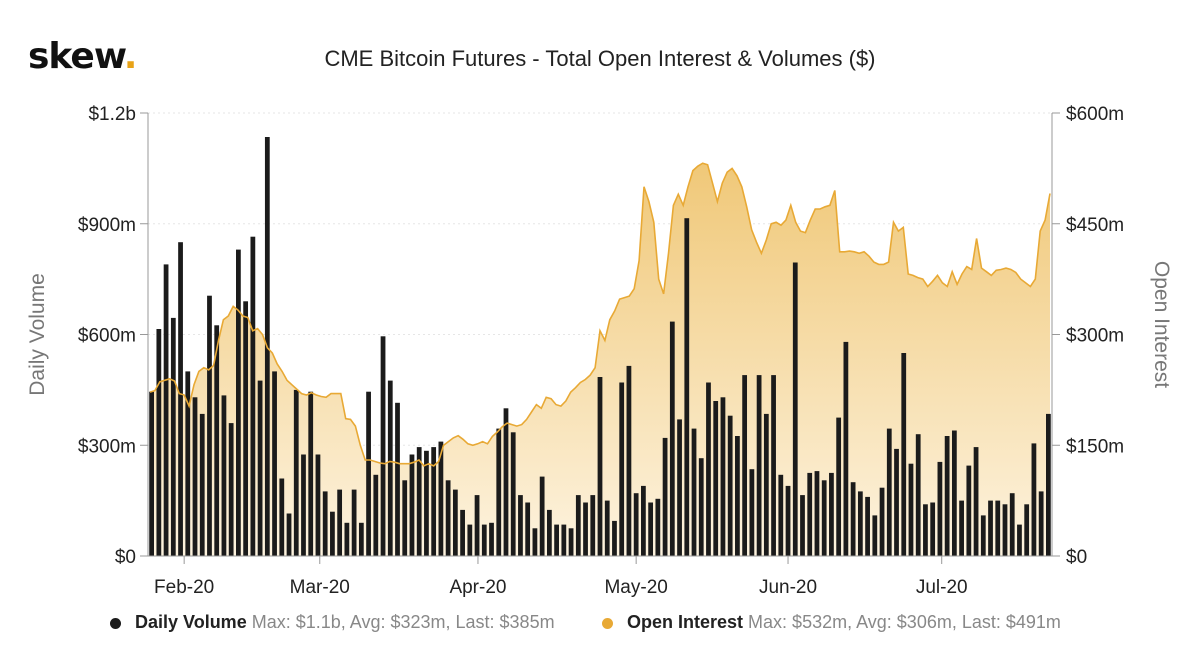 This screenshot has width=1200, height=670. Describe the element at coordinates (788, 587) in the screenshot. I see `x-tick-label: Jun-20` at that location.